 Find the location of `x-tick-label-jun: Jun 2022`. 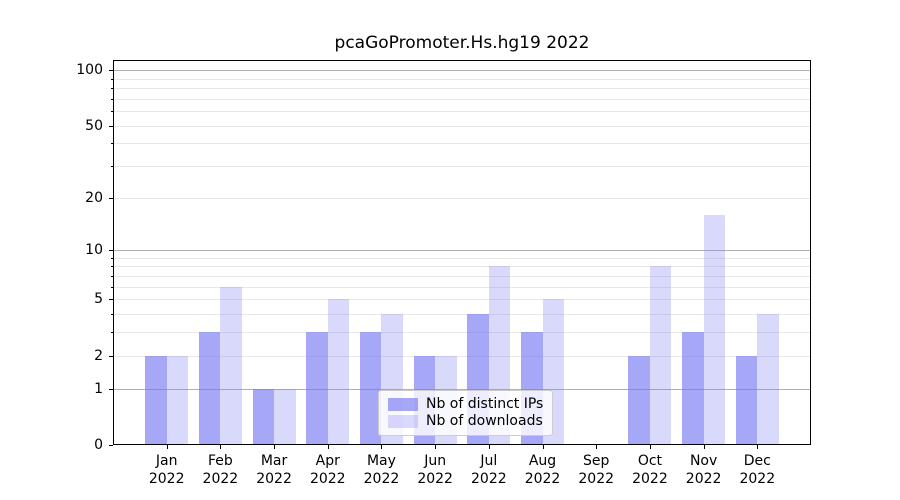

x-tick-label-jun: Jun 2022 is located at coordinates (435, 470).